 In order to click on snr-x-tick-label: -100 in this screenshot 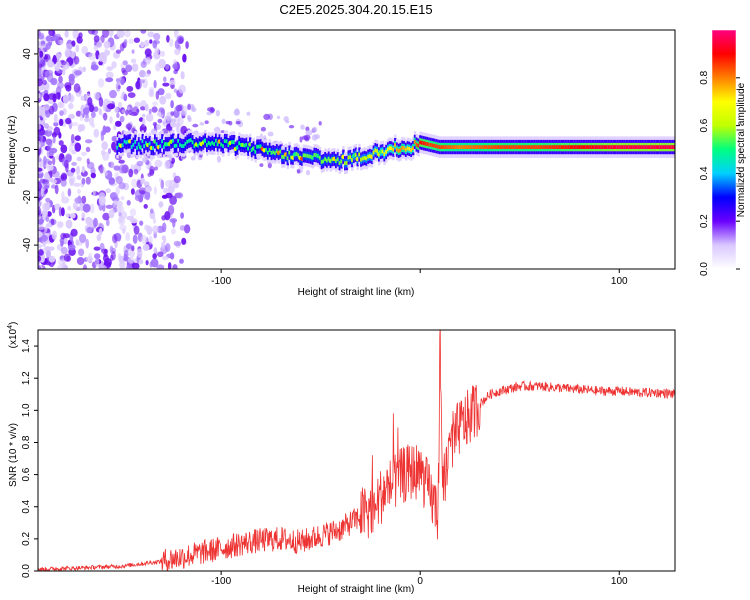, I will do `click(221, 581)`.